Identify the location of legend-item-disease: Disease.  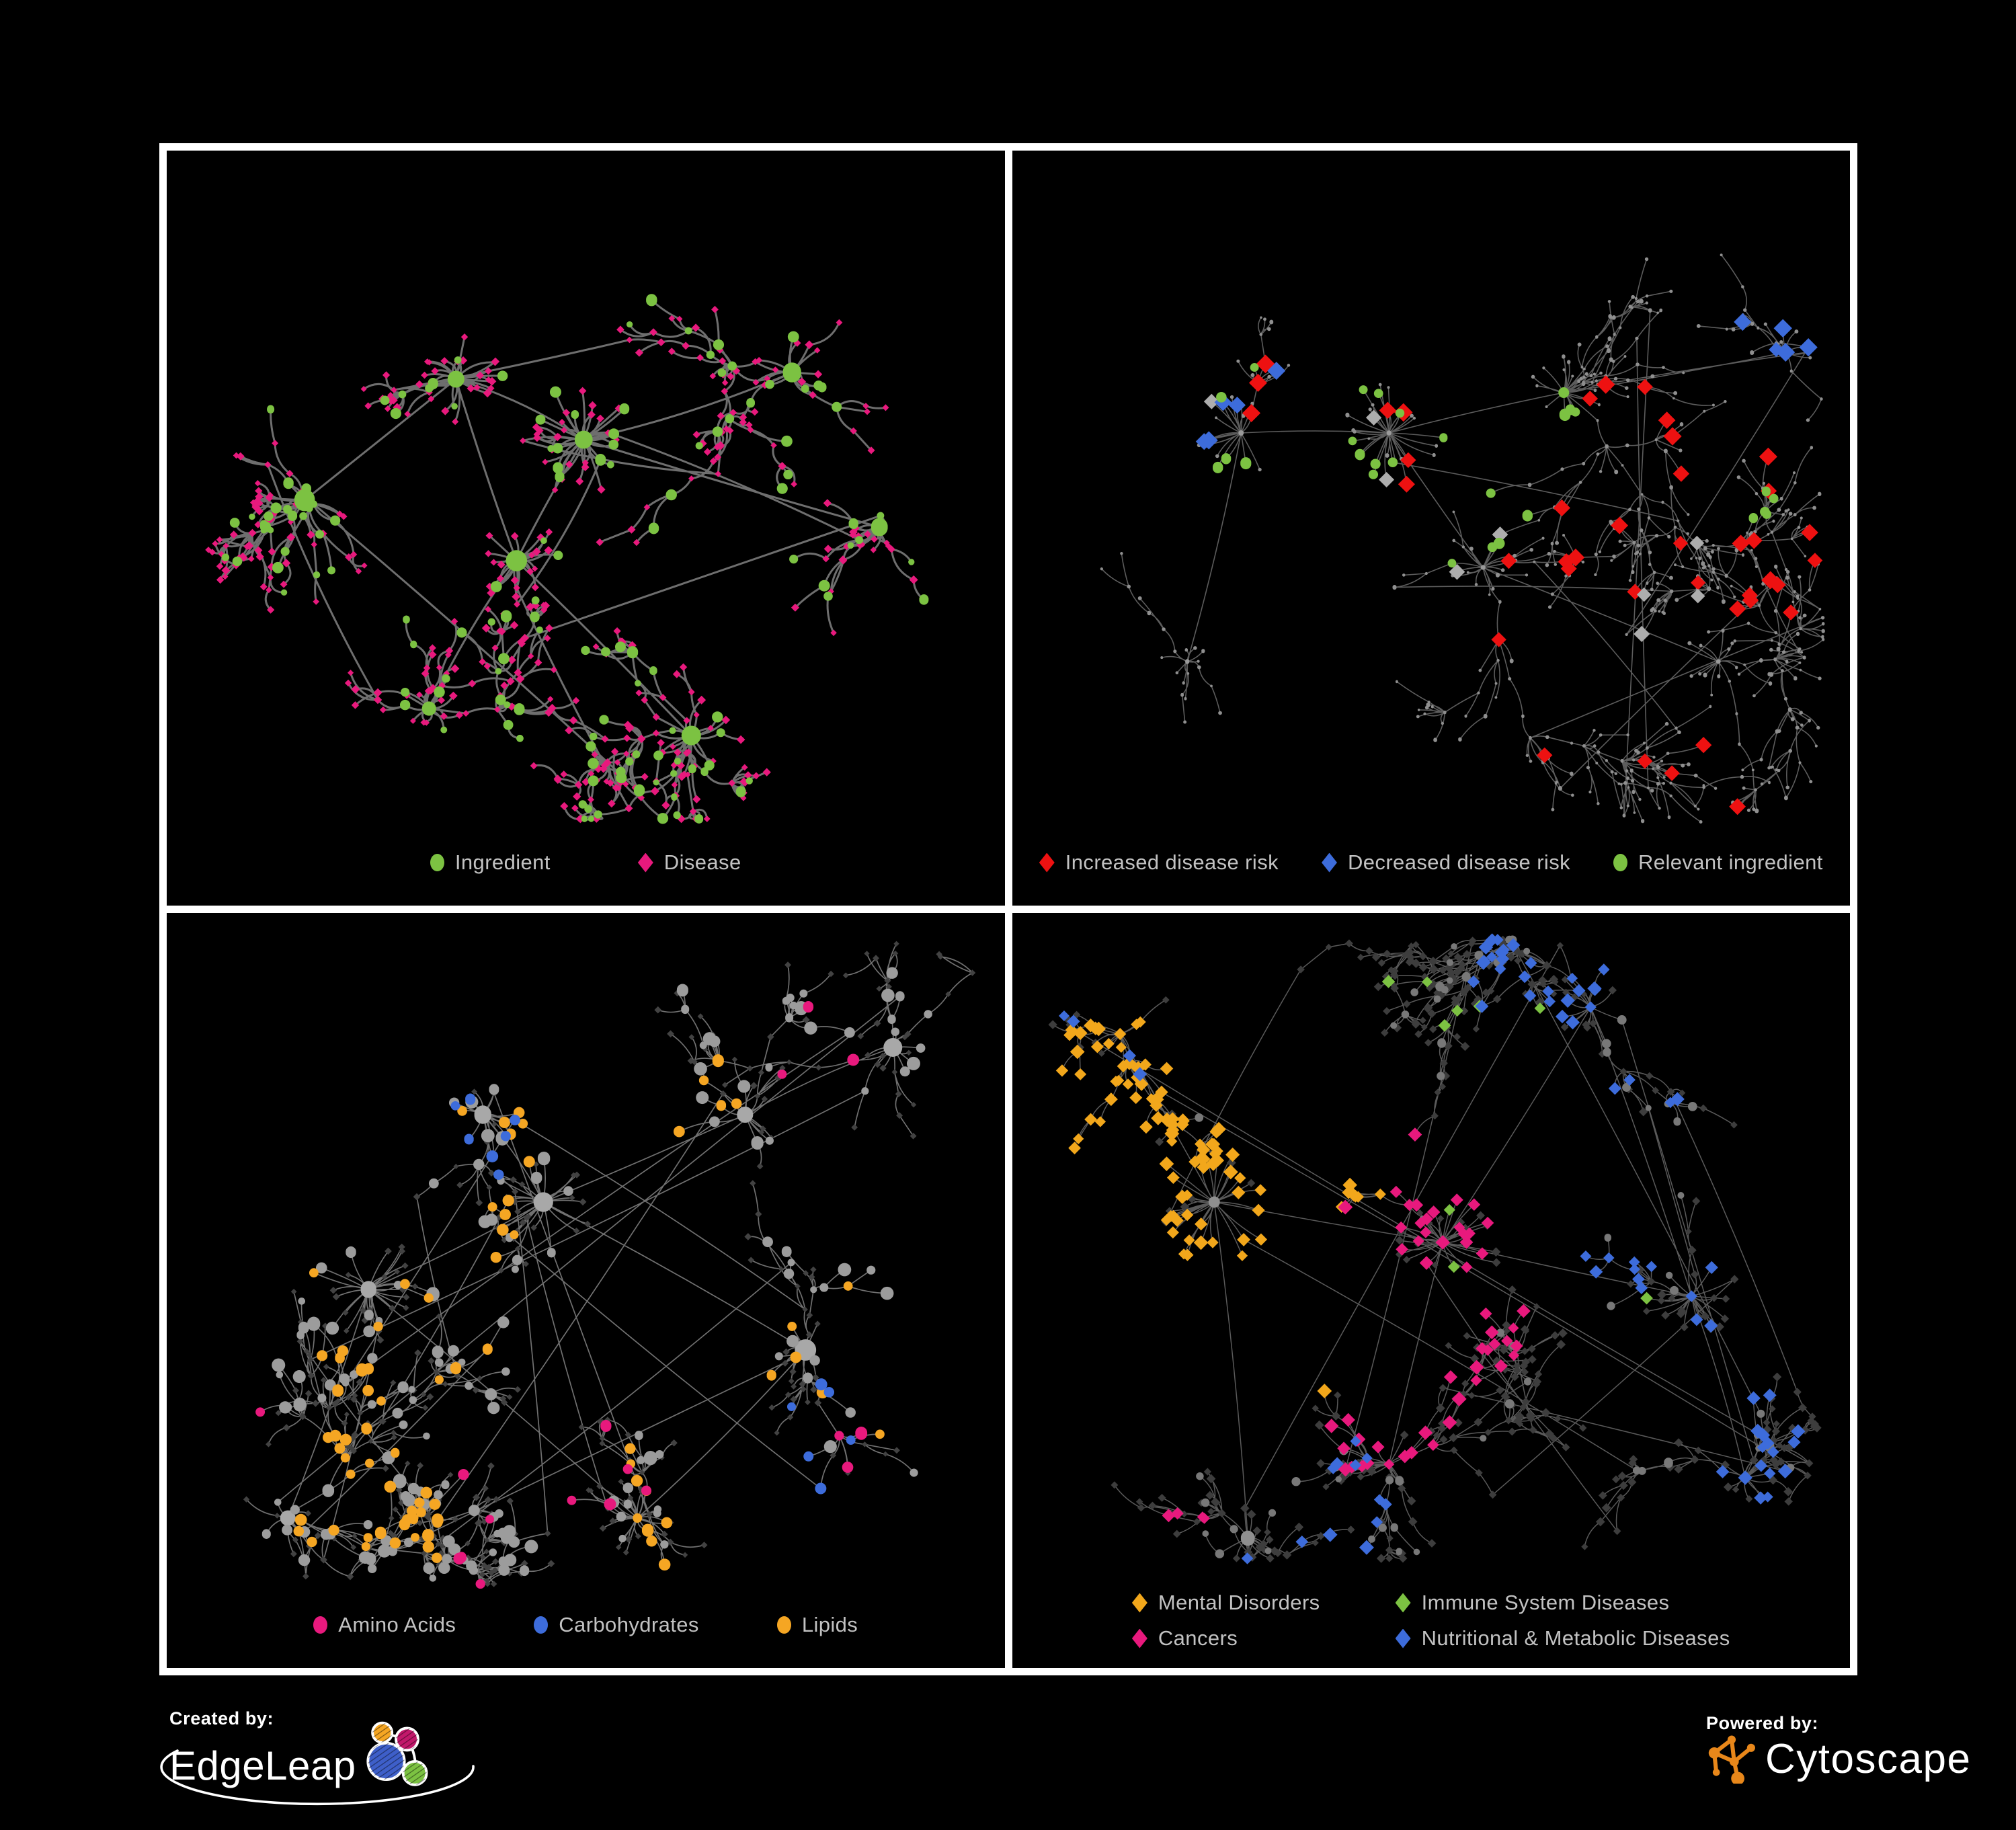
(689, 862).